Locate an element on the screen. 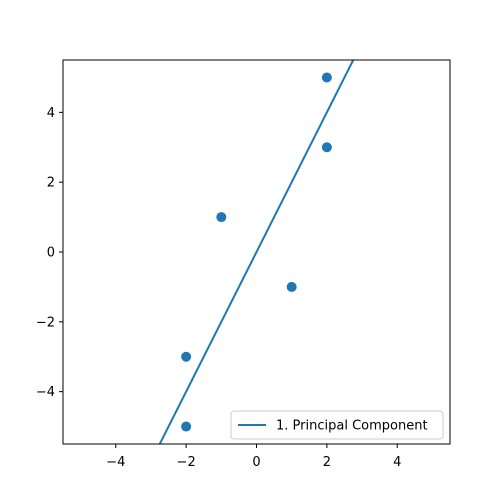  y-tick-label: −2 is located at coordinates (45, 322).